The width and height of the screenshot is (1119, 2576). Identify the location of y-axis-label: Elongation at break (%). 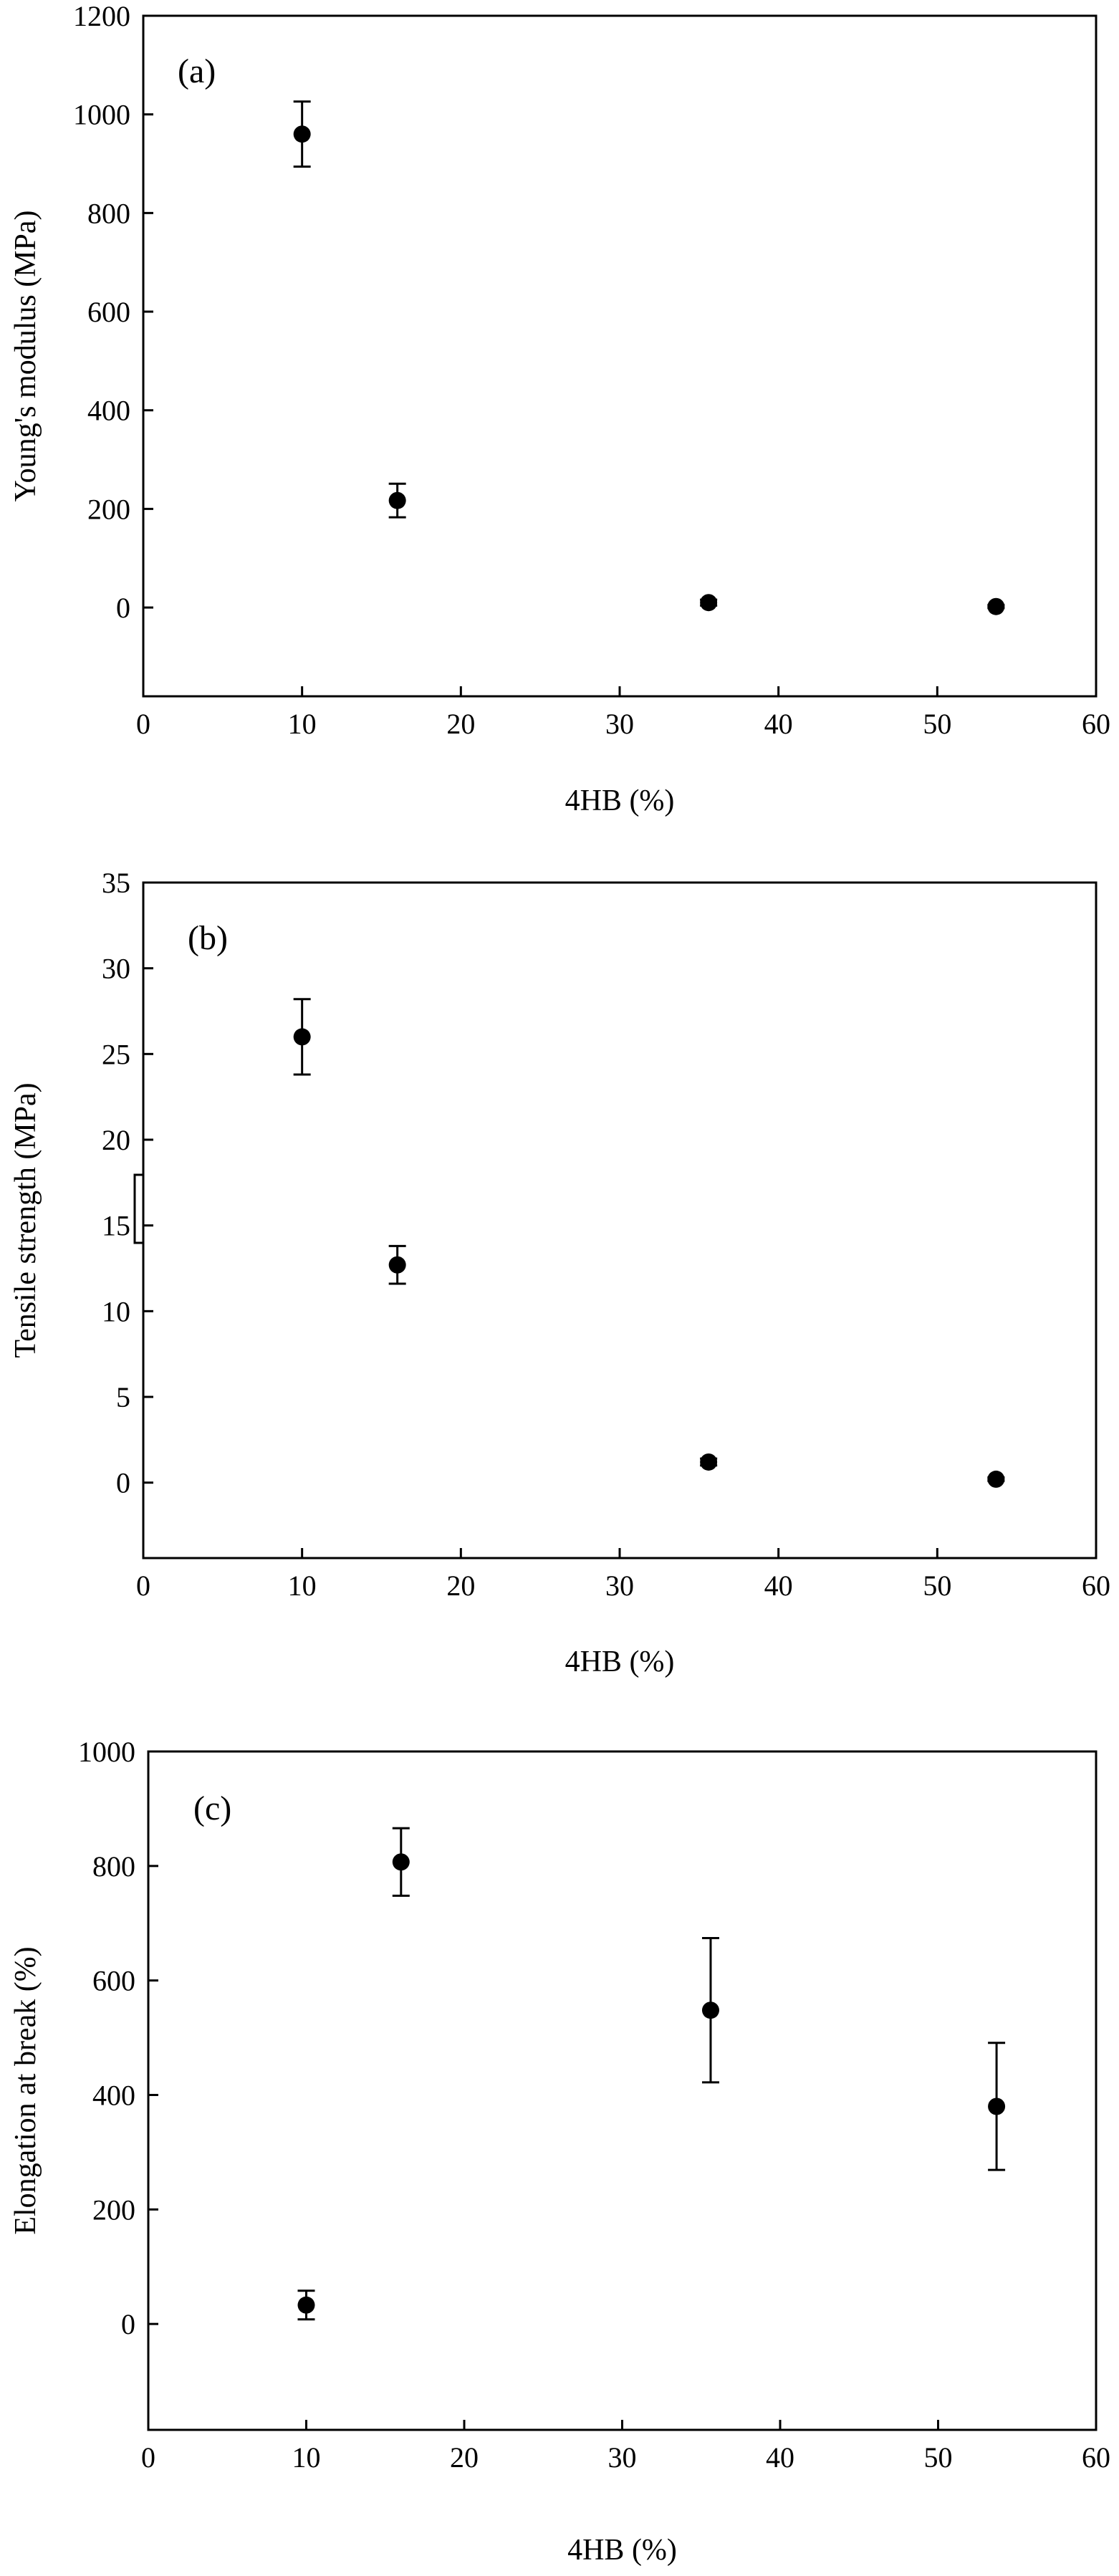
(25, 2090).